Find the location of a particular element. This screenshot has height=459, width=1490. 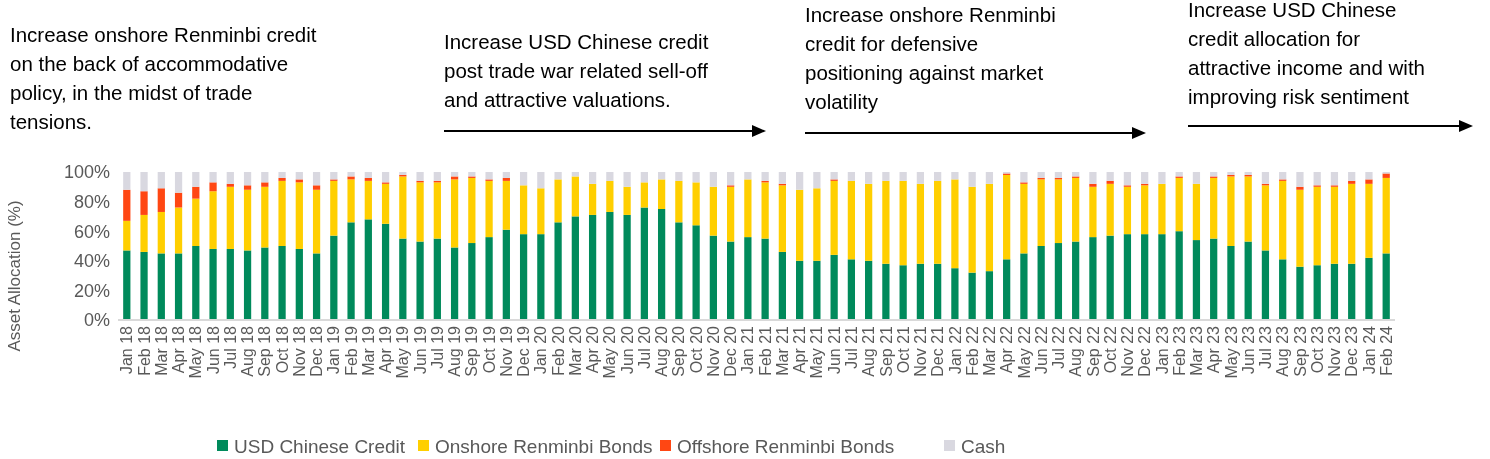

x-tick-label: Feb 19 is located at coordinates (351, 350).